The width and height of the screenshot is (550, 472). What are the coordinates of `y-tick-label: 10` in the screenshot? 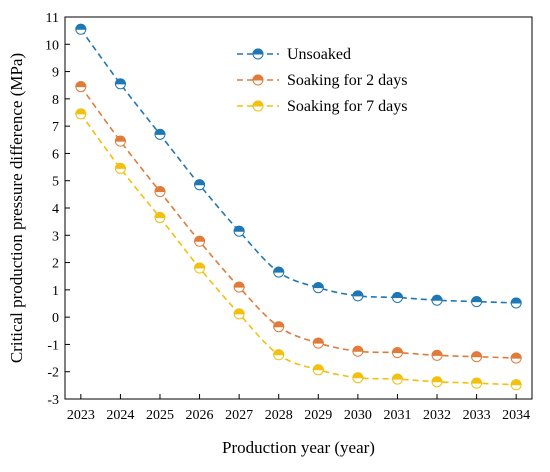 It's located at (52, 45).